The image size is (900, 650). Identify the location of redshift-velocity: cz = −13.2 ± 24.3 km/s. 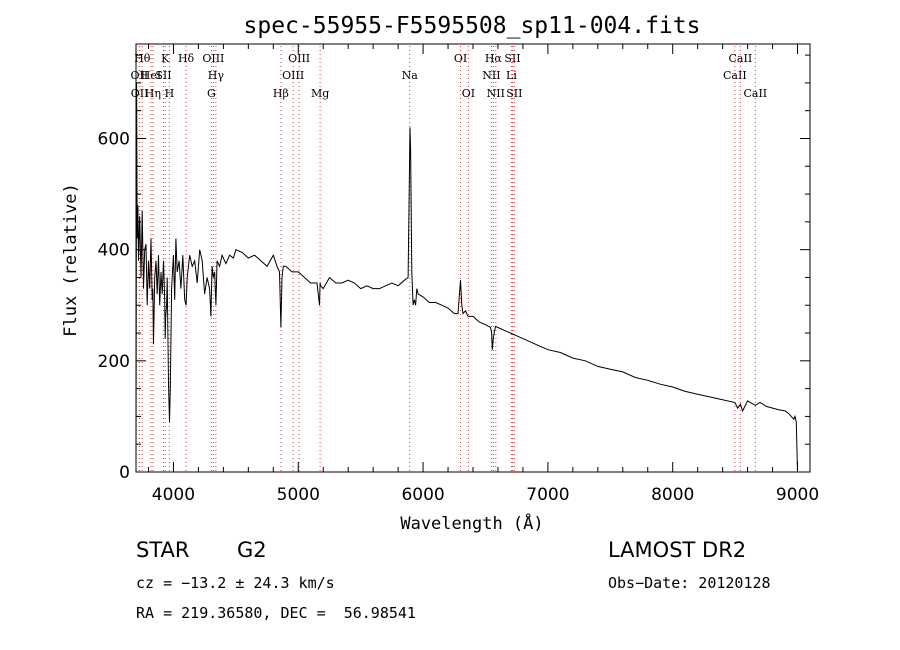
(235, 583).